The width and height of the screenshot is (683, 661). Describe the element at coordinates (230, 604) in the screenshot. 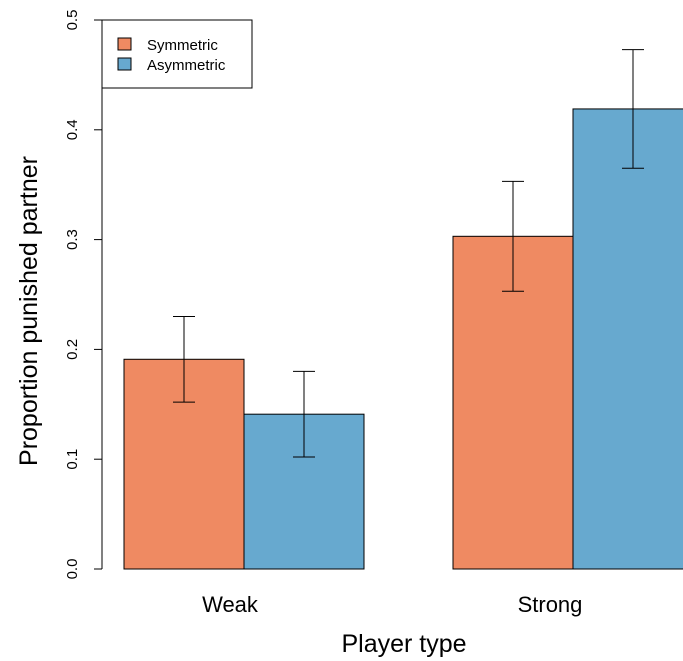

I see `x-tick-label: Weak` at that location.